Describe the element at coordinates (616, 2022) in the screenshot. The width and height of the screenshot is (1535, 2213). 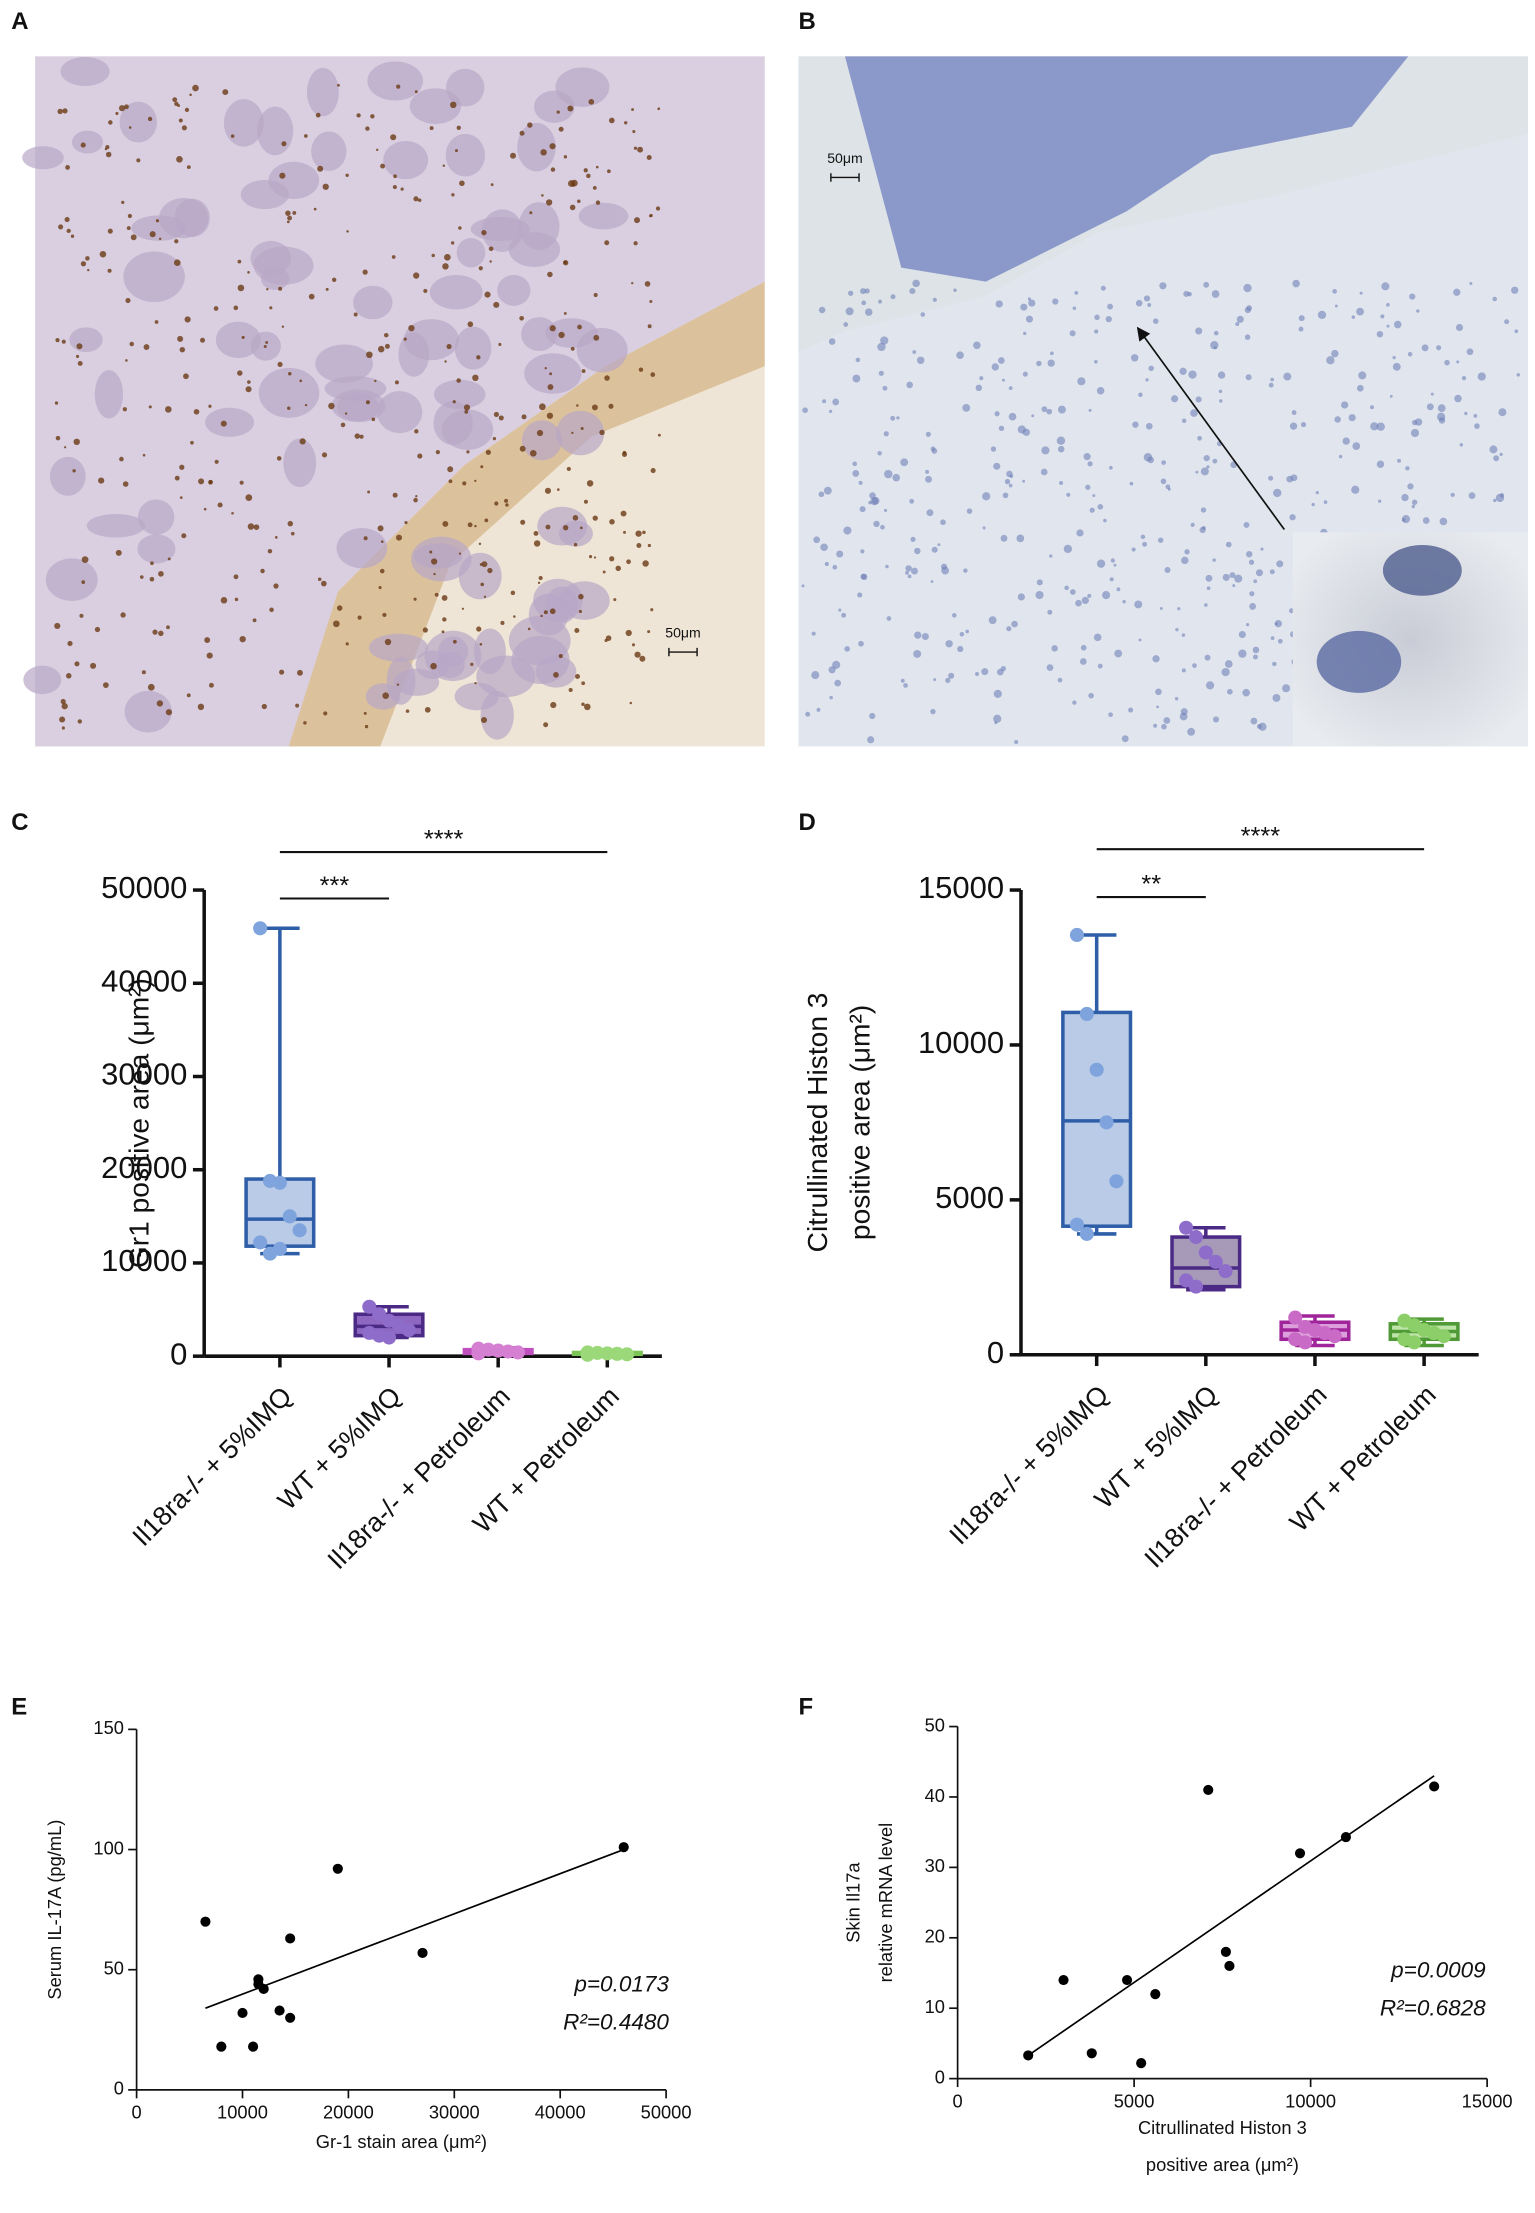
I see `annotation: R²=0.4480` at that location.